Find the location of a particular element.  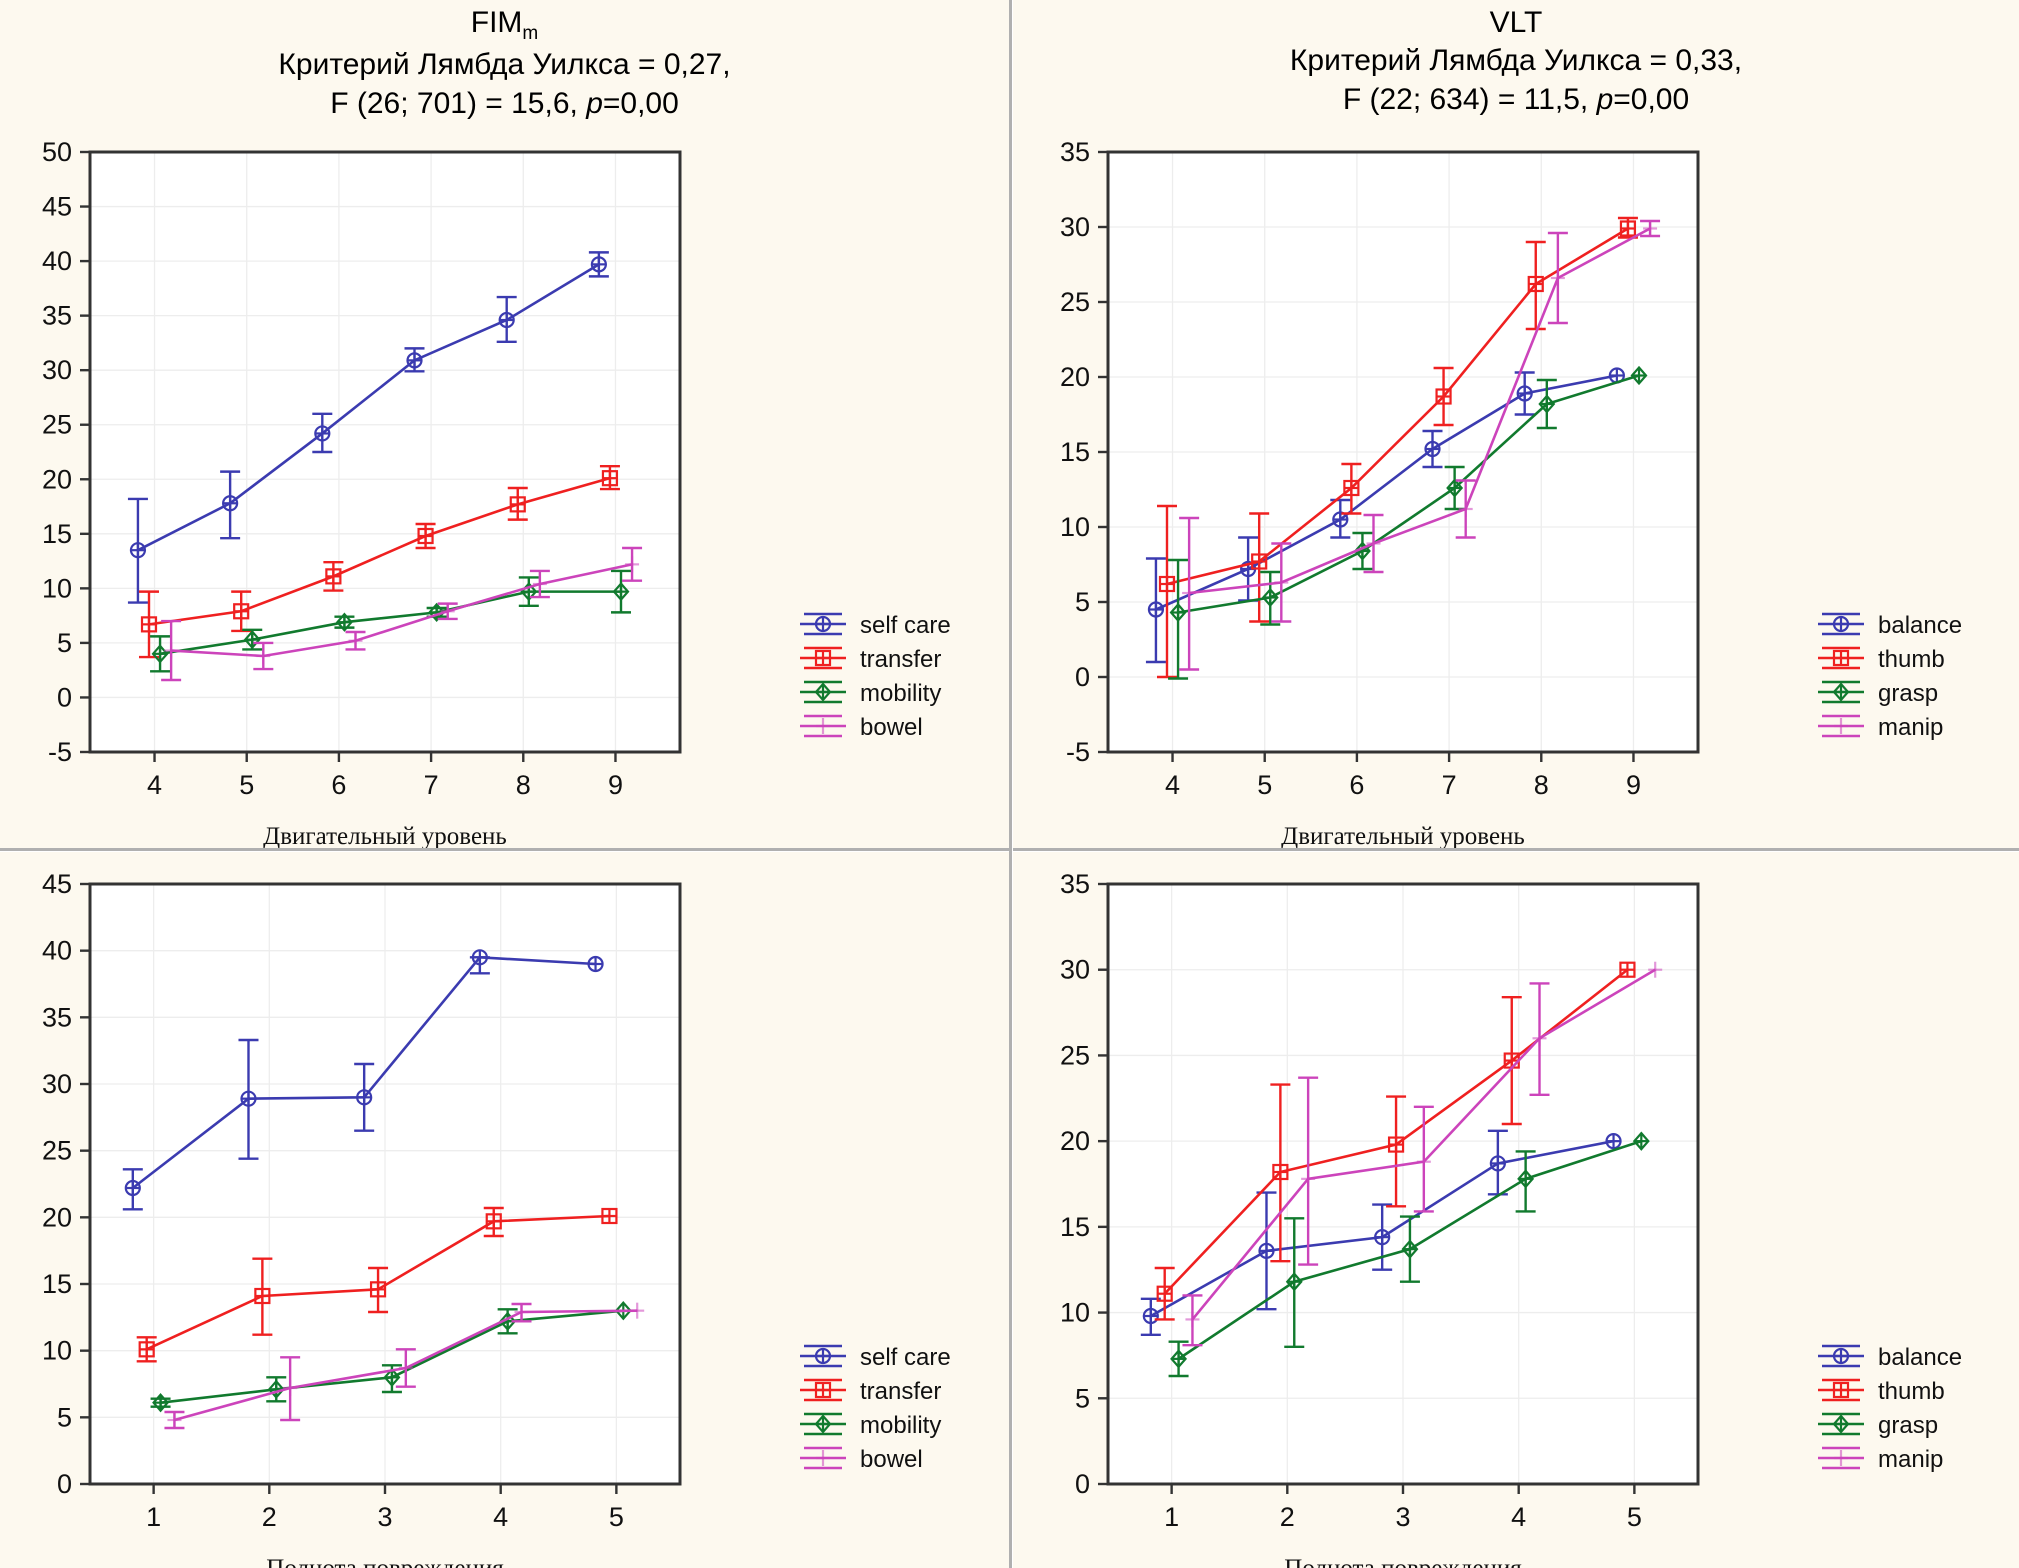

y-tick-label: 10 is located at coordinates (1075, 527).